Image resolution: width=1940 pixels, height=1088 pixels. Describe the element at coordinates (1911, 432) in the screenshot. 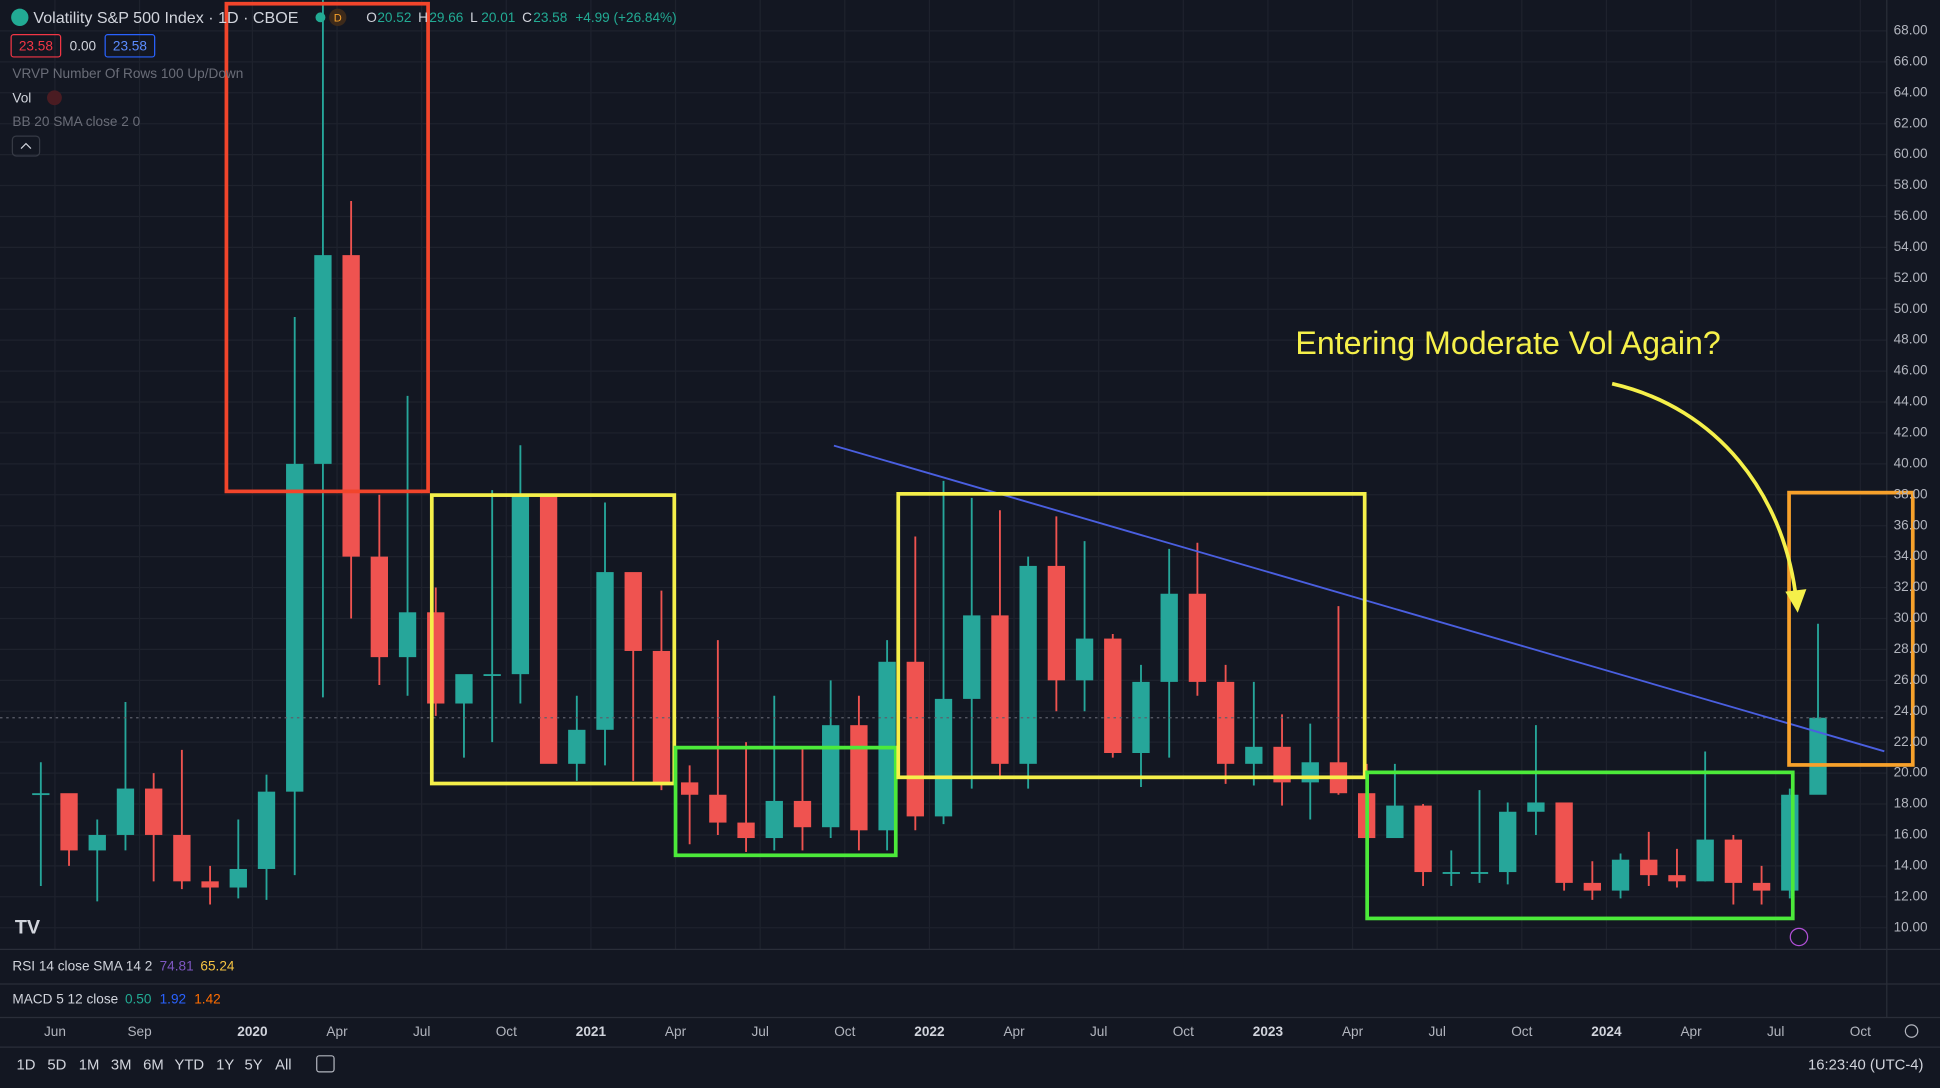

I see `y-tick-label: 42.00` at that location.